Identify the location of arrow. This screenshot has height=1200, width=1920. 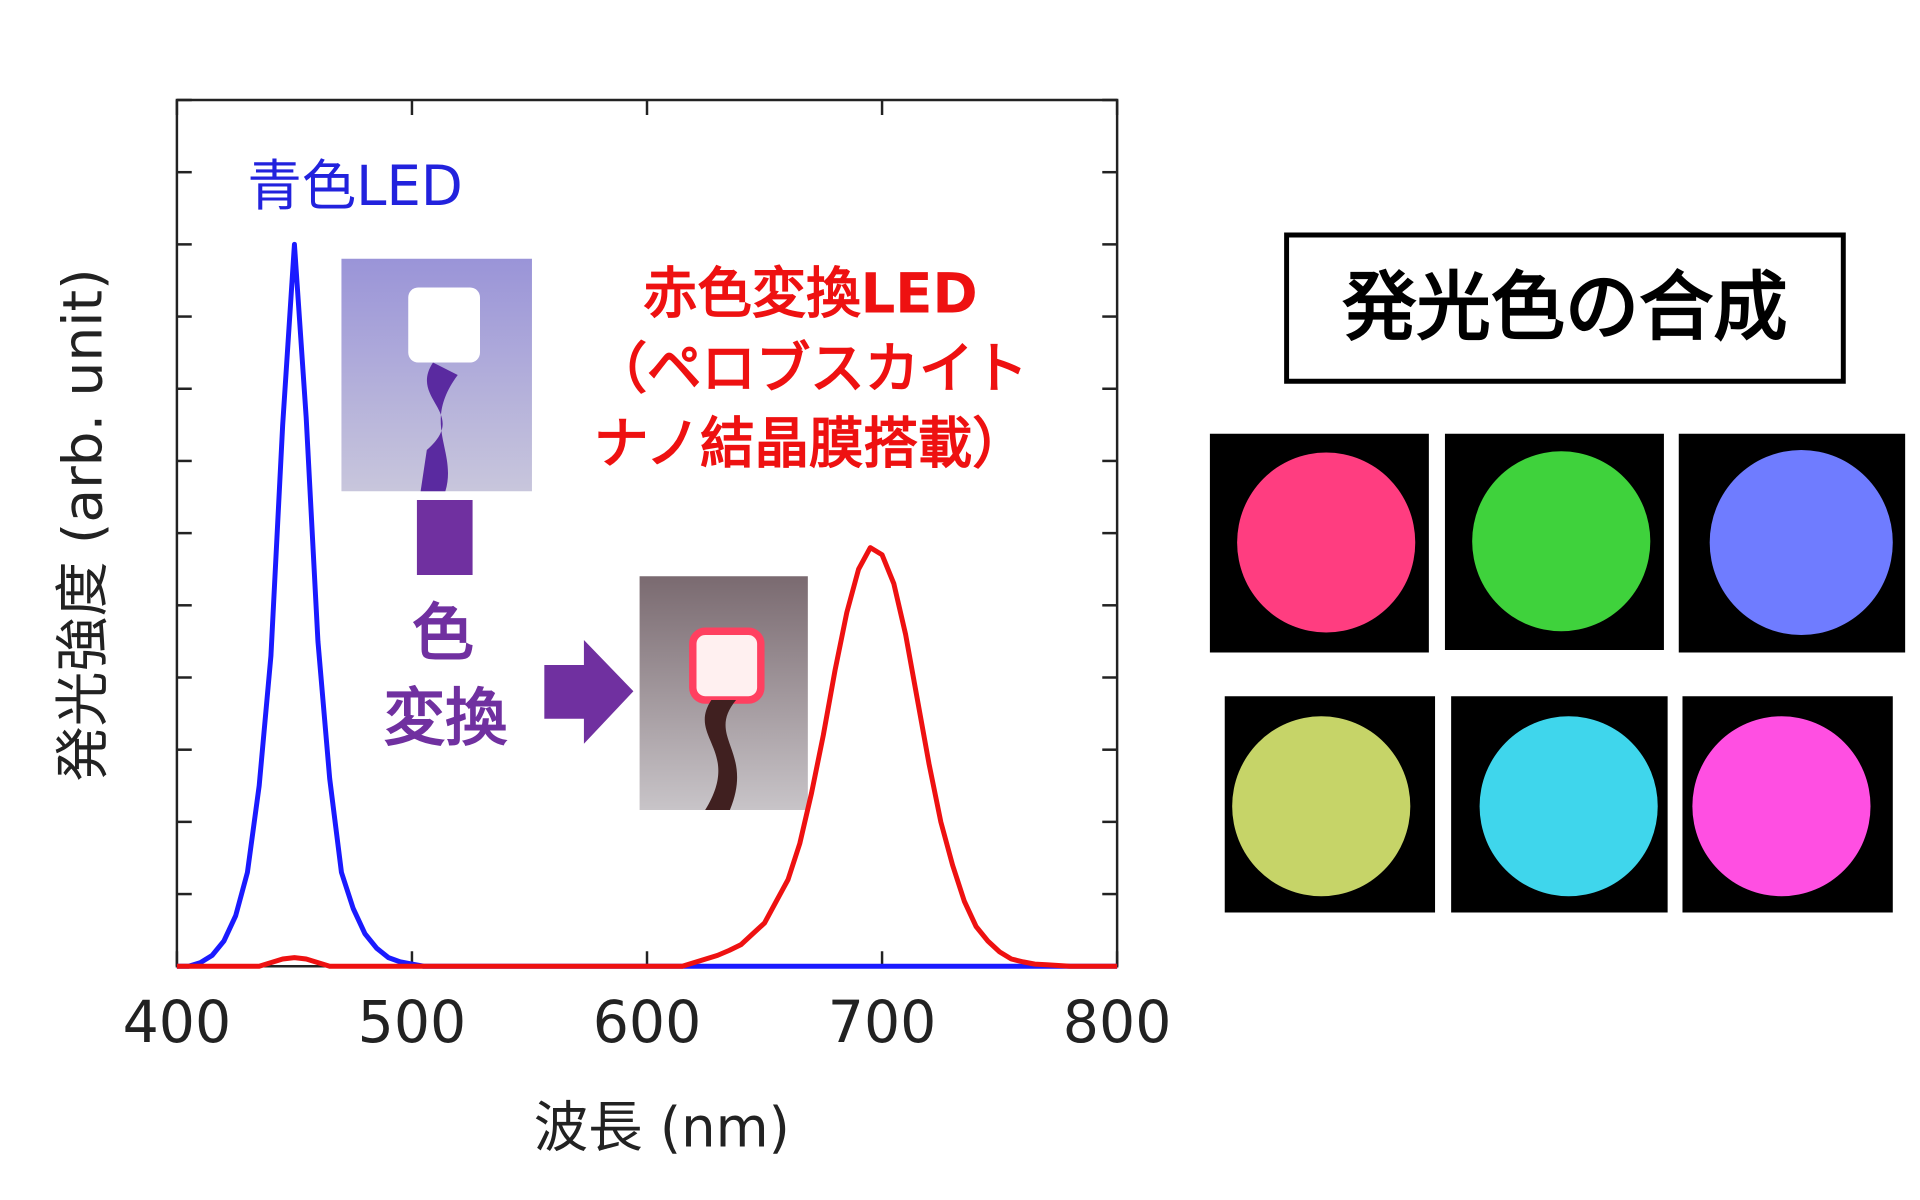
(589, 692).